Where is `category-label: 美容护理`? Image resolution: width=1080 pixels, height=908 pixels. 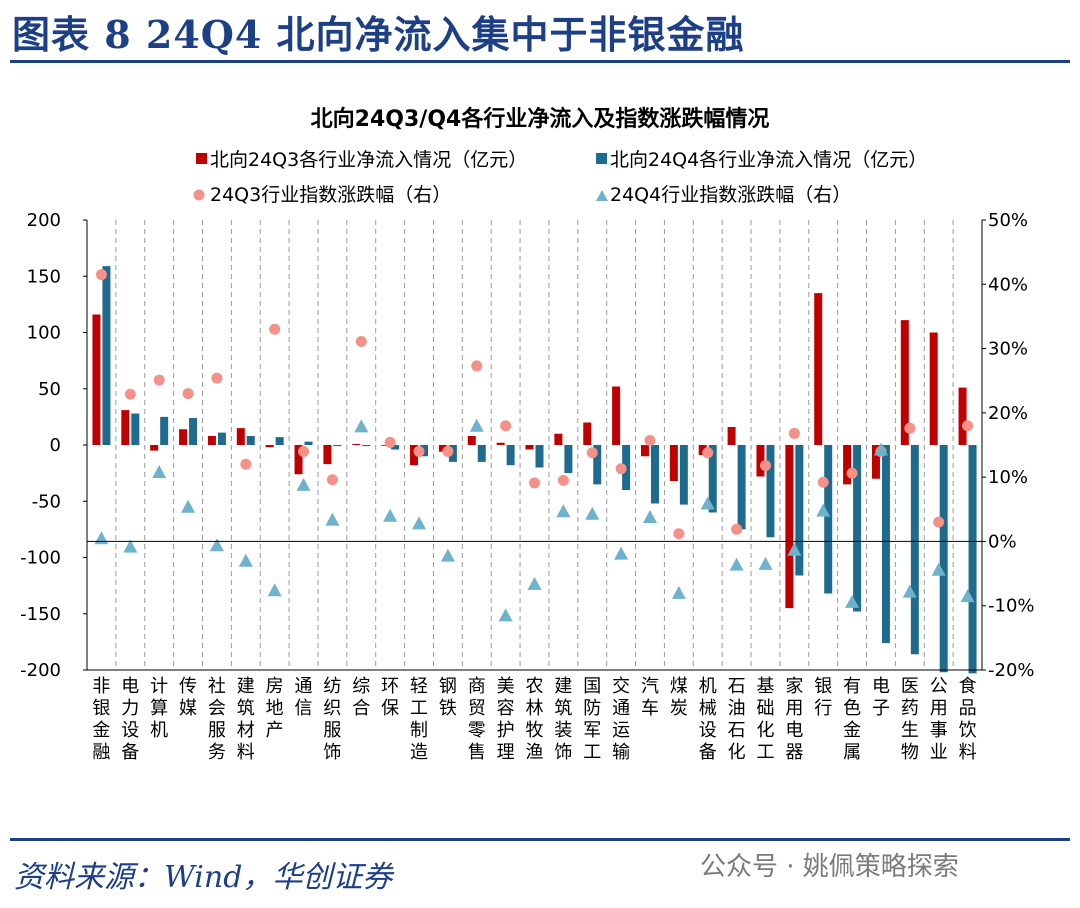 category-label: 美容护理 is located at coordinates (506, 719).